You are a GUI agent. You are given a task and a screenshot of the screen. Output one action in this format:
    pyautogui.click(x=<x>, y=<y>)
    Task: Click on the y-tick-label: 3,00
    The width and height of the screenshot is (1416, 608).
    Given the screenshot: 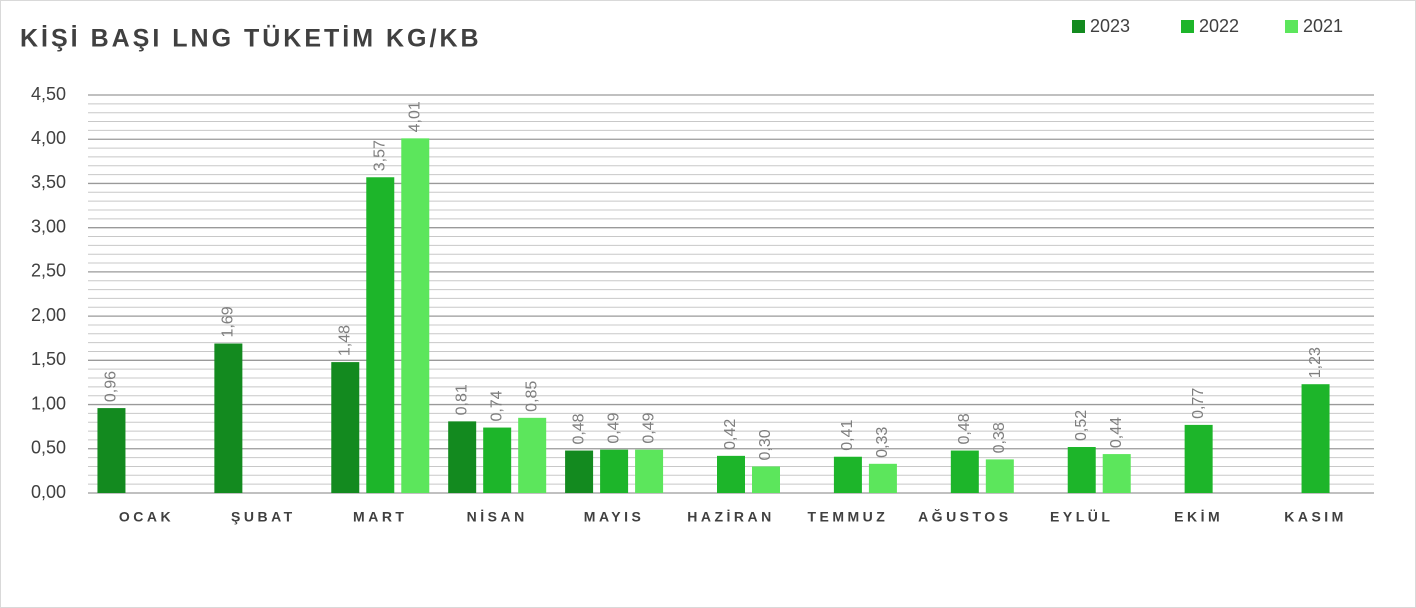 What is the action you would take?
    pyautogui.click(x=48, y=226)
    